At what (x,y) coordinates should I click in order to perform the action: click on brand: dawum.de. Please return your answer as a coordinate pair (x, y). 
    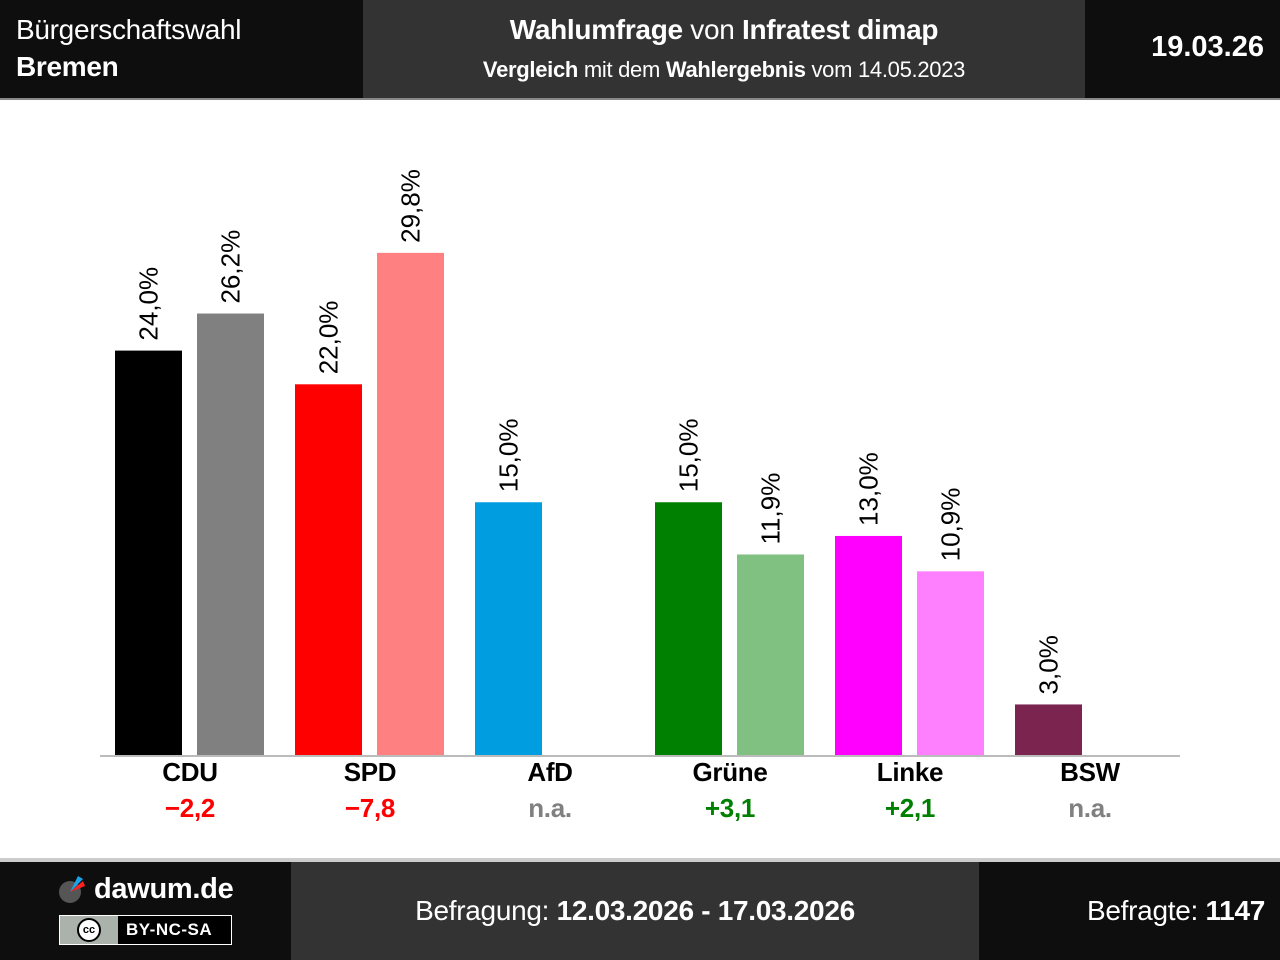
    Looking at the image, I should click on (146, 889).